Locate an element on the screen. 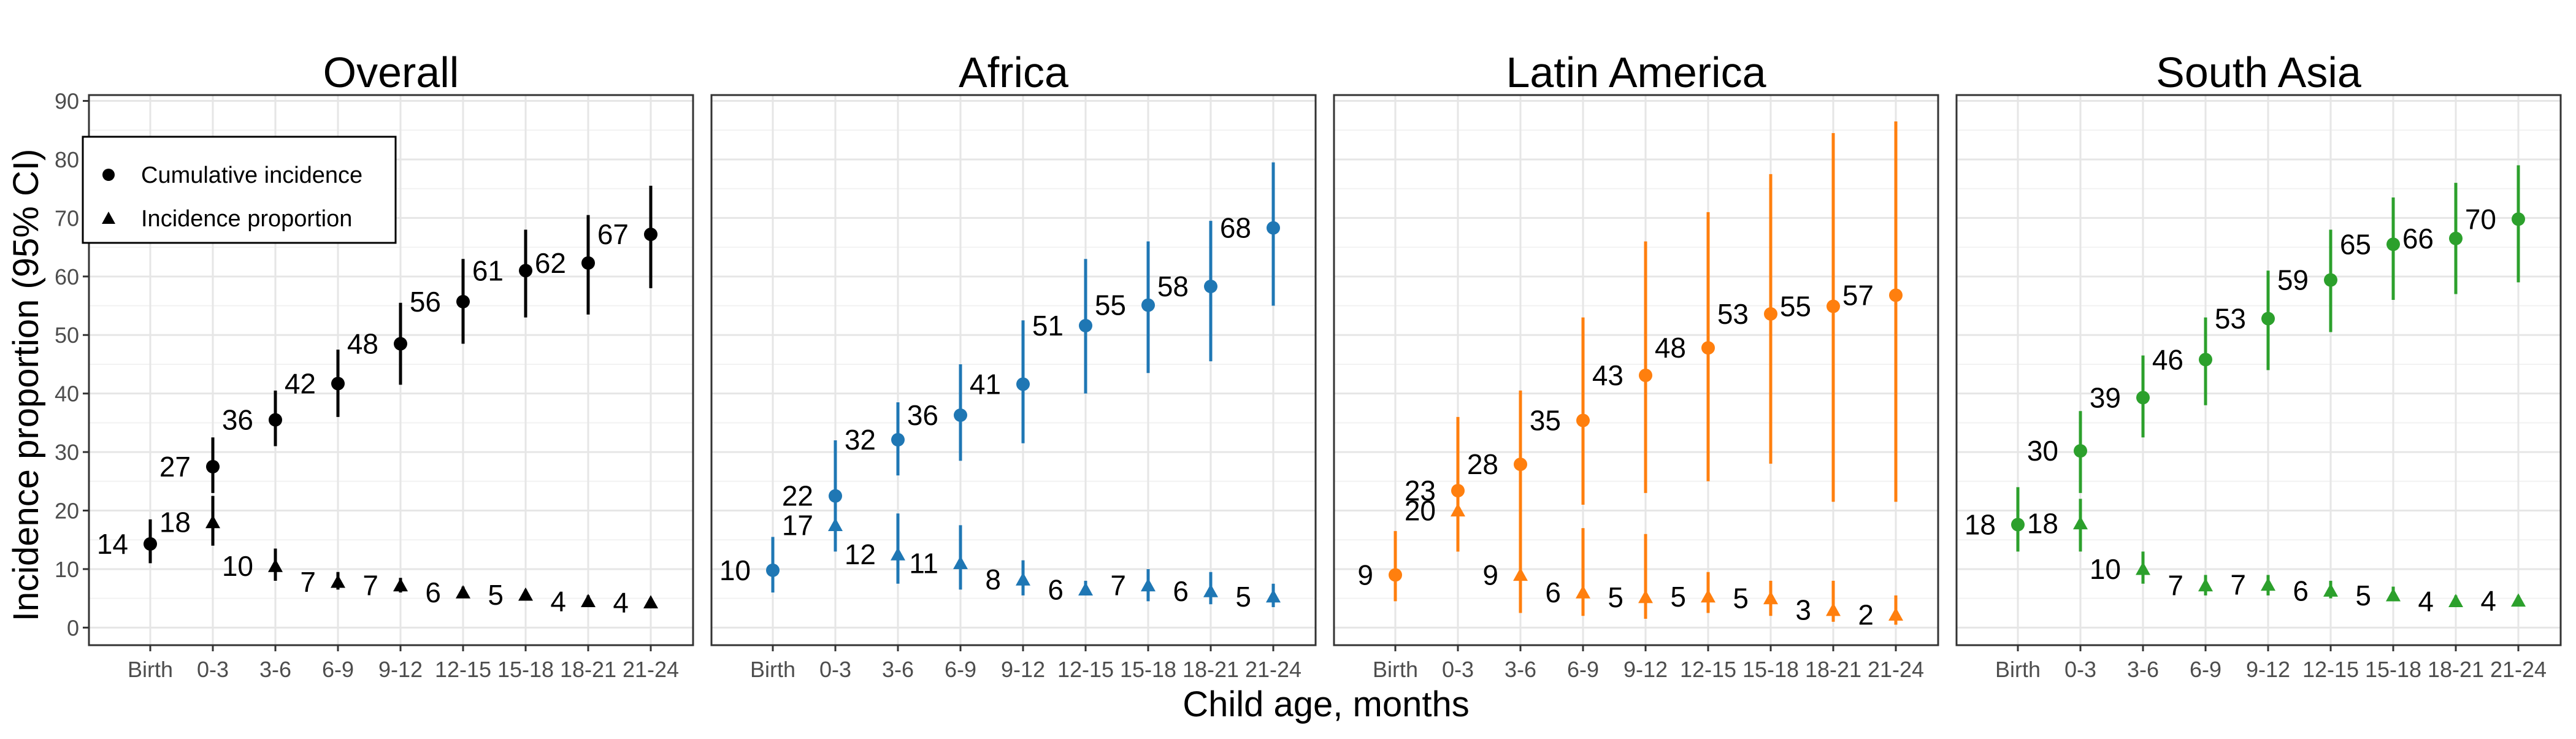  legend-triangle-marker is located at coordinates (108, 218).